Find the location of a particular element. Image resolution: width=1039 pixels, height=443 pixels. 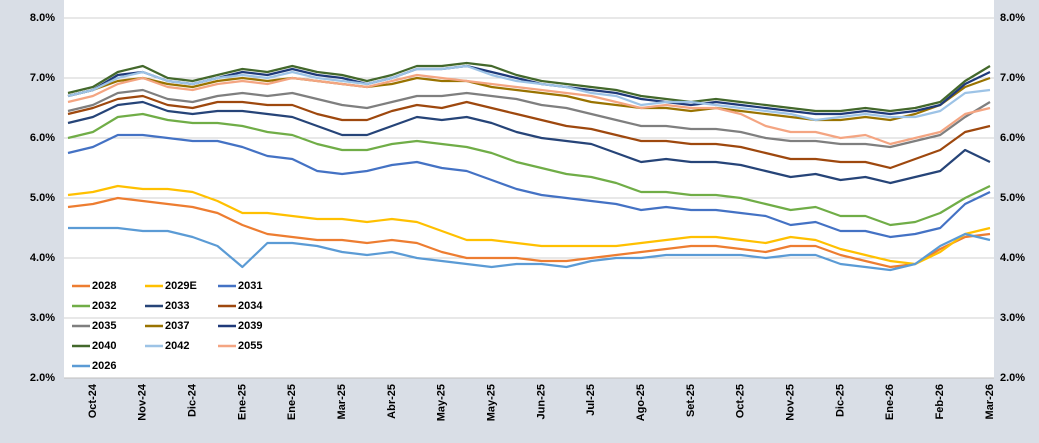

y2-tick-label: 2.0% is located at coordinates (1012, 378).